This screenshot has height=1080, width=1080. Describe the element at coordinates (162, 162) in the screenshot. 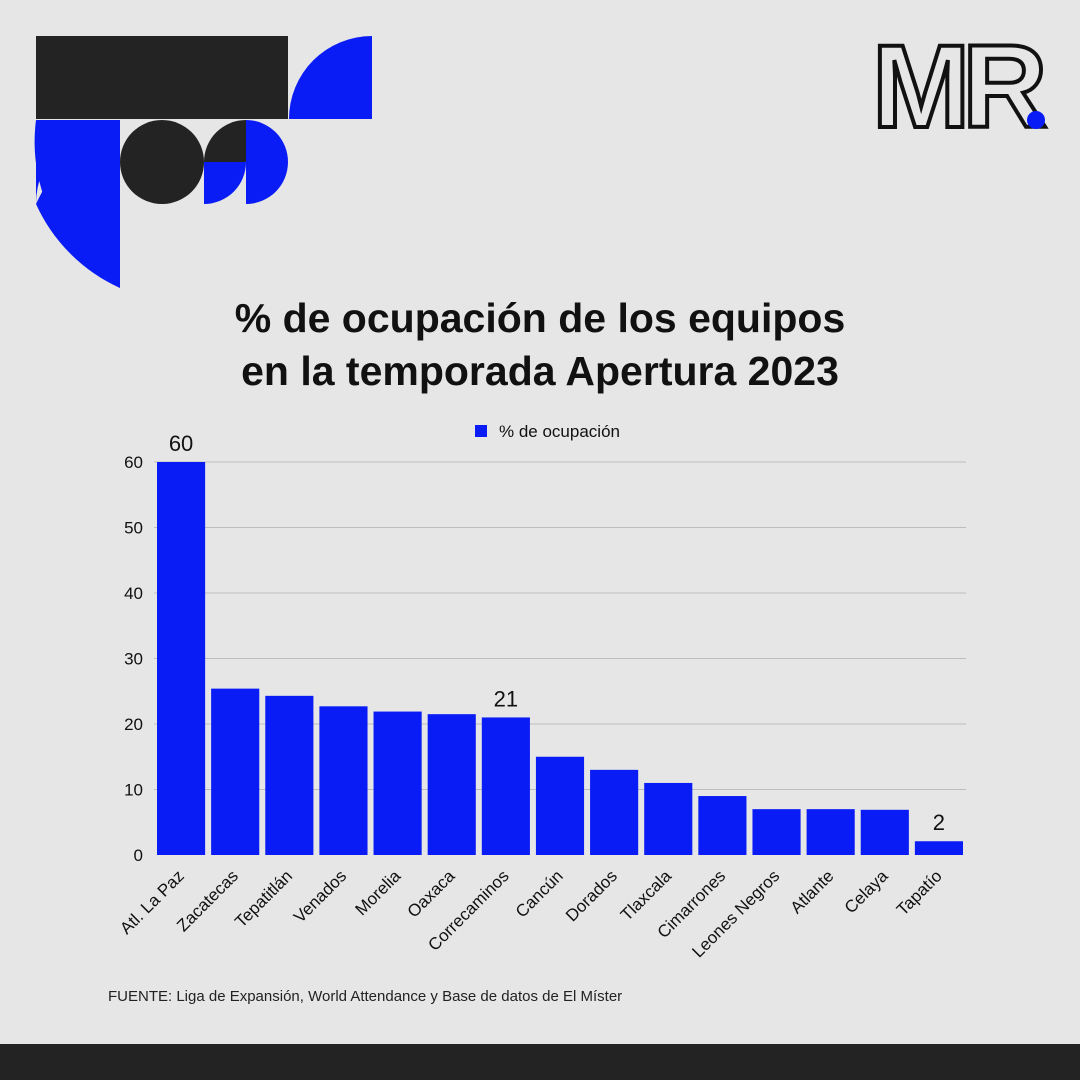

I see `deco-black-circle` at that location.